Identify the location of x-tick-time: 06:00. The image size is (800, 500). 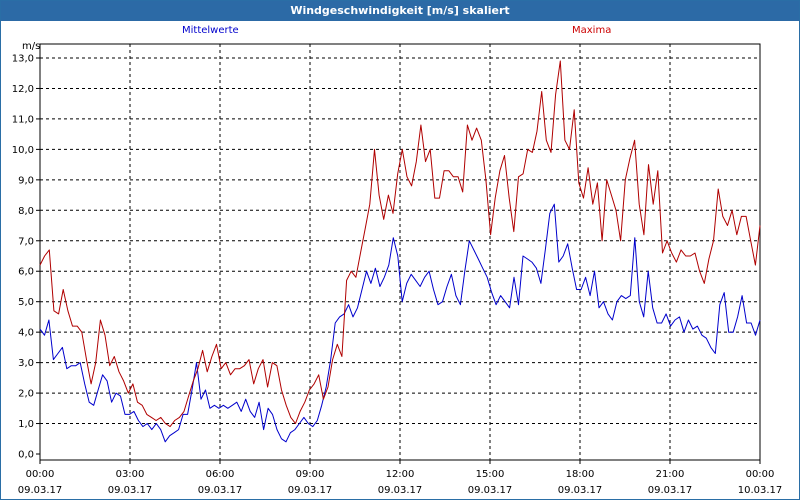
(220, 474).